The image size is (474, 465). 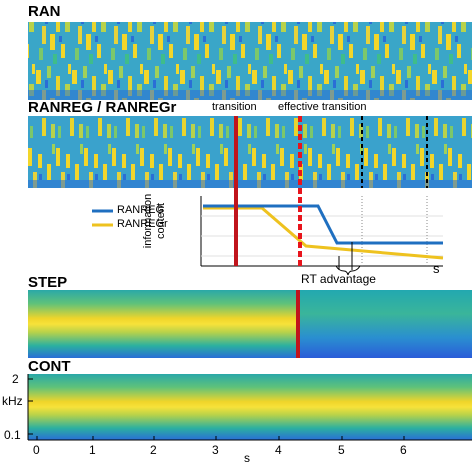 What do you see at coordinates (92, 450) in the screenshot?
I see `time-tick-label-1: 1` at bounding box center [92, 450].